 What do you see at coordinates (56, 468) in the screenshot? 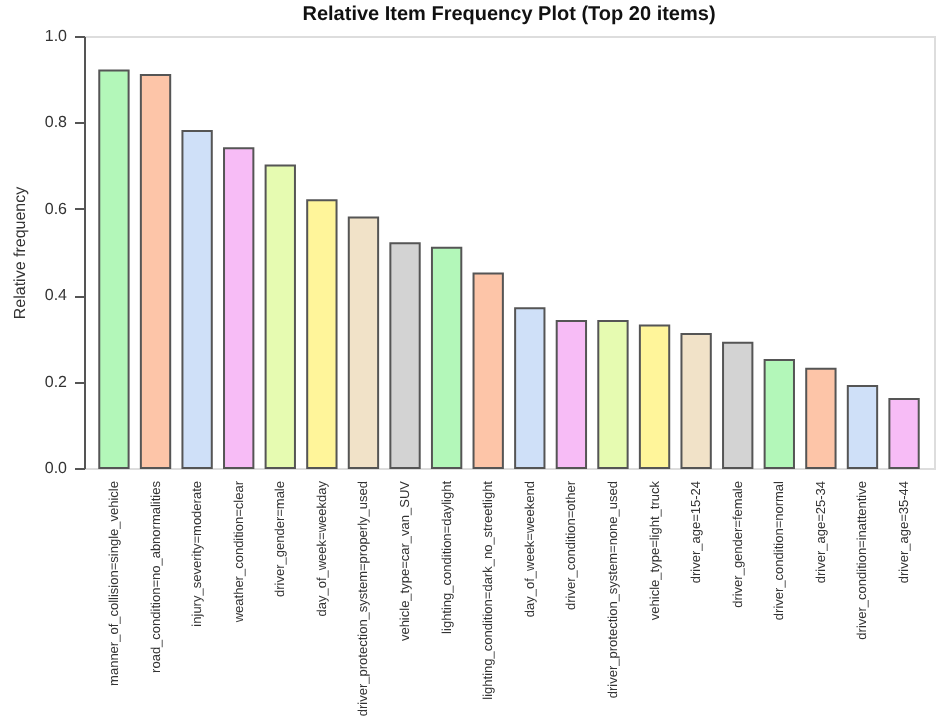
I see `y-tick-label: 0.0` at bounding box center [56, 468].